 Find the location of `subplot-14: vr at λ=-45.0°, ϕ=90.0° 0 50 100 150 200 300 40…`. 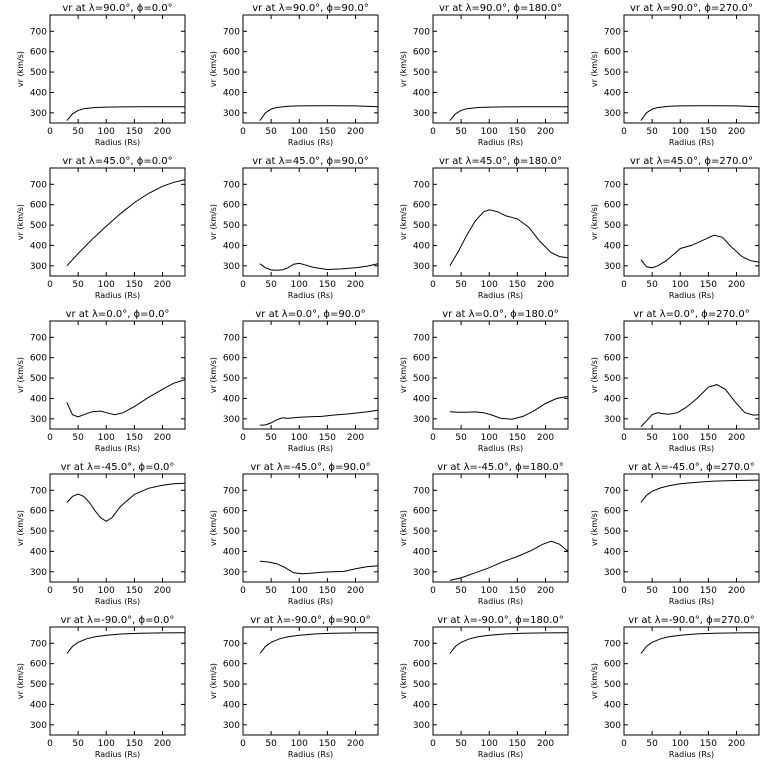

subplot-14: vr at λ=-45.0°, ϕ=90.0° 0 50 100 150 200 300 40… is located at coordinates (294, 534).